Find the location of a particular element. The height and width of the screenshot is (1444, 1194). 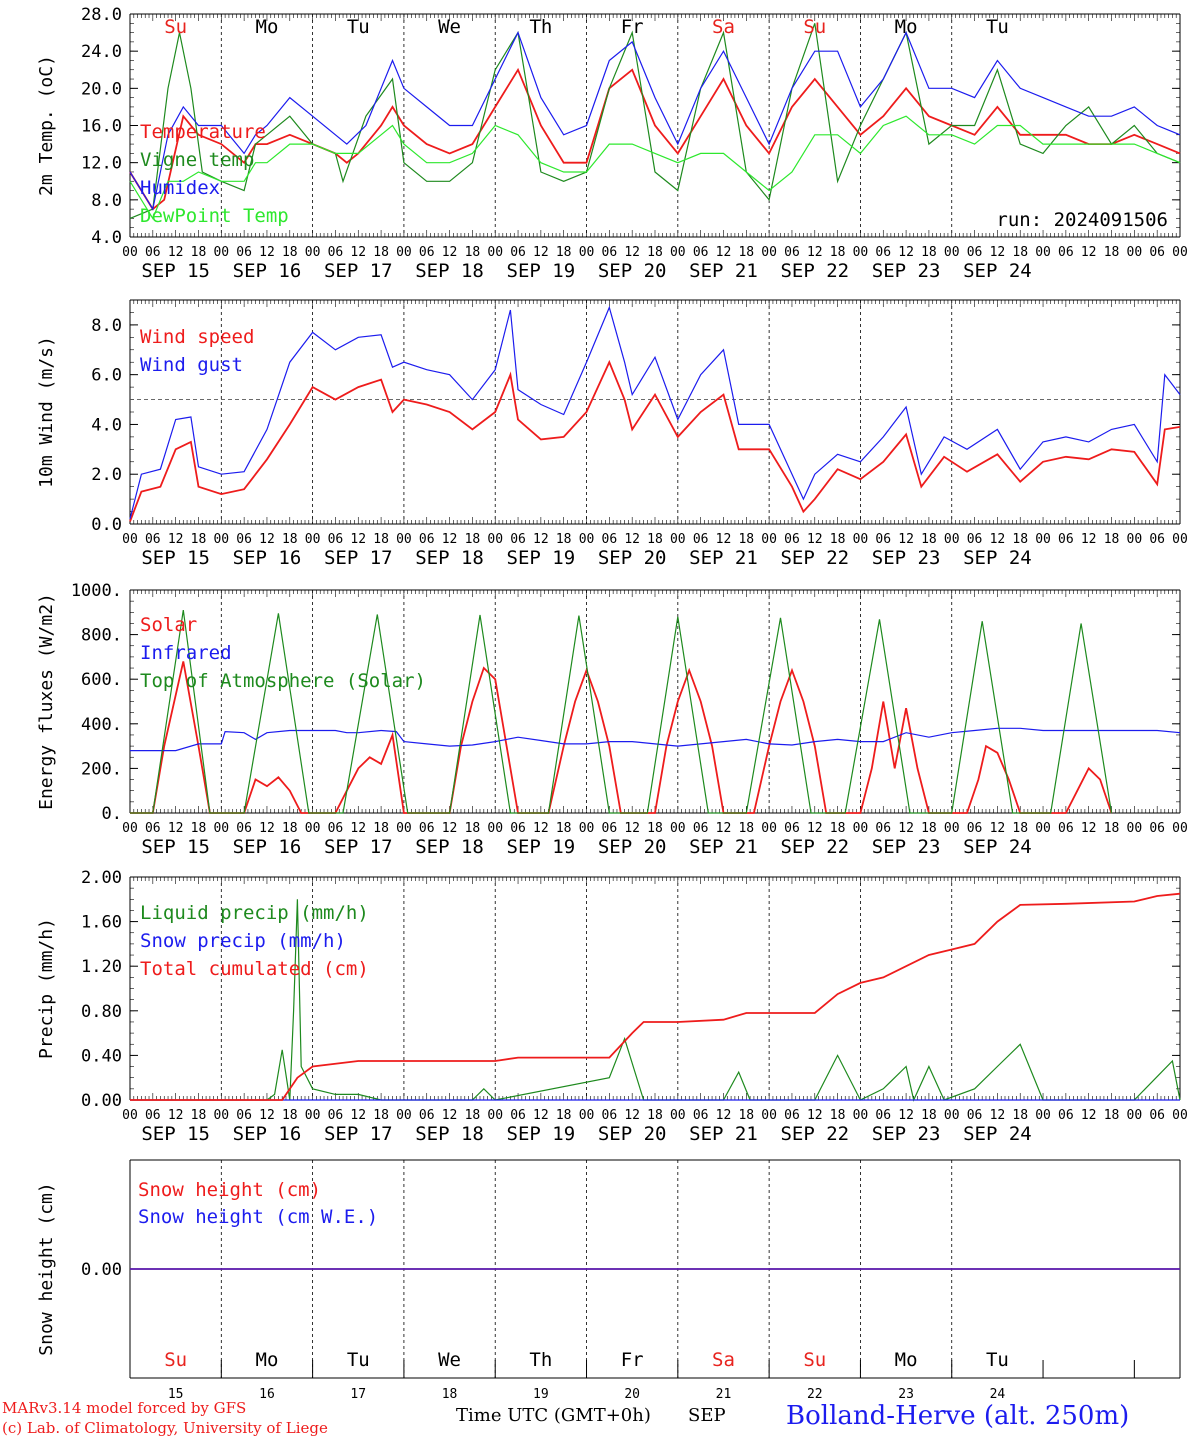

day-number-label: 24 is located at coordinates (998, 1394).